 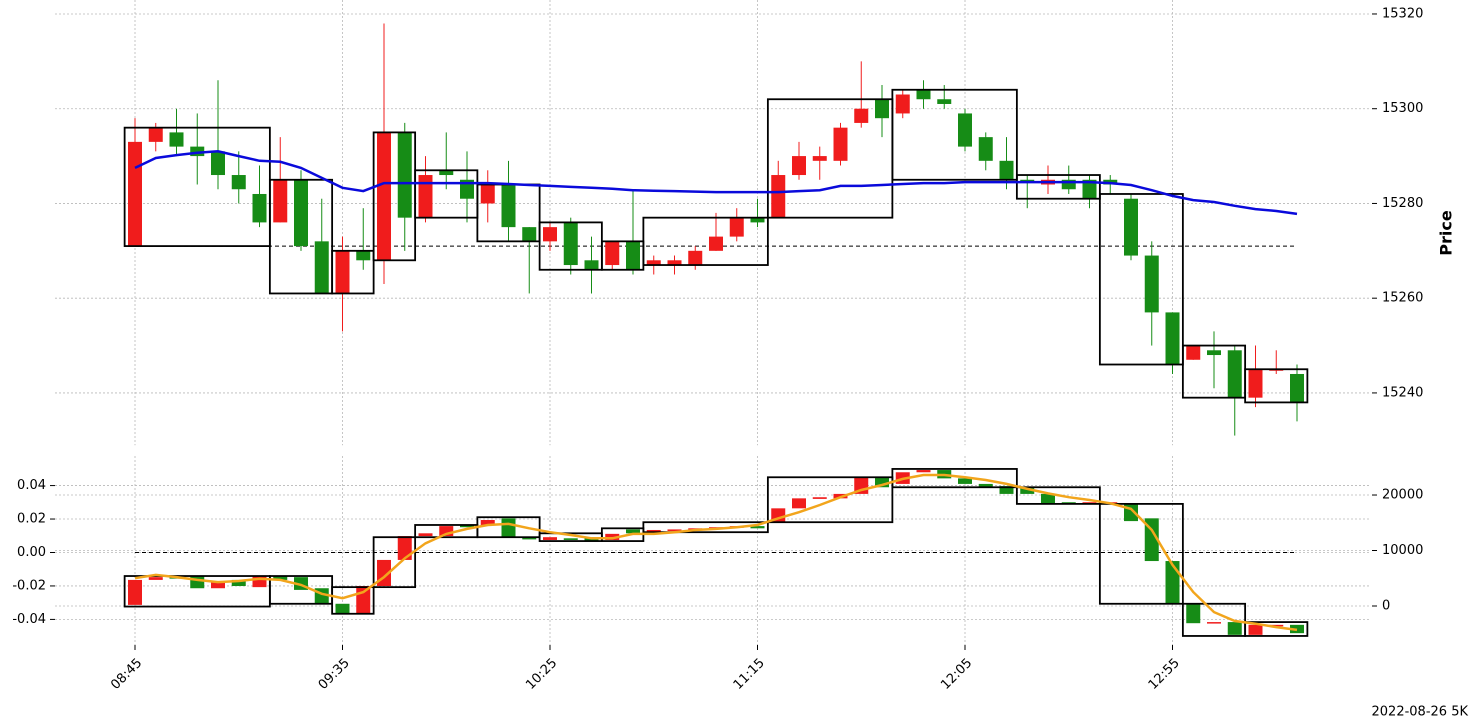 What do you see at coordinates (29, 585) in the screenshot?
I see `y-tick-label: -0.02` at bounding box center [29, 585].